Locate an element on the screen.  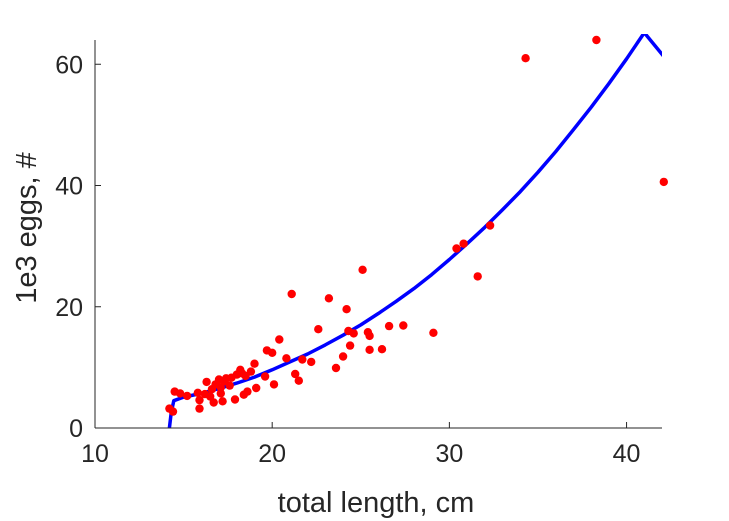
y-tick-label: 20 is located at coordinates (69, 308).